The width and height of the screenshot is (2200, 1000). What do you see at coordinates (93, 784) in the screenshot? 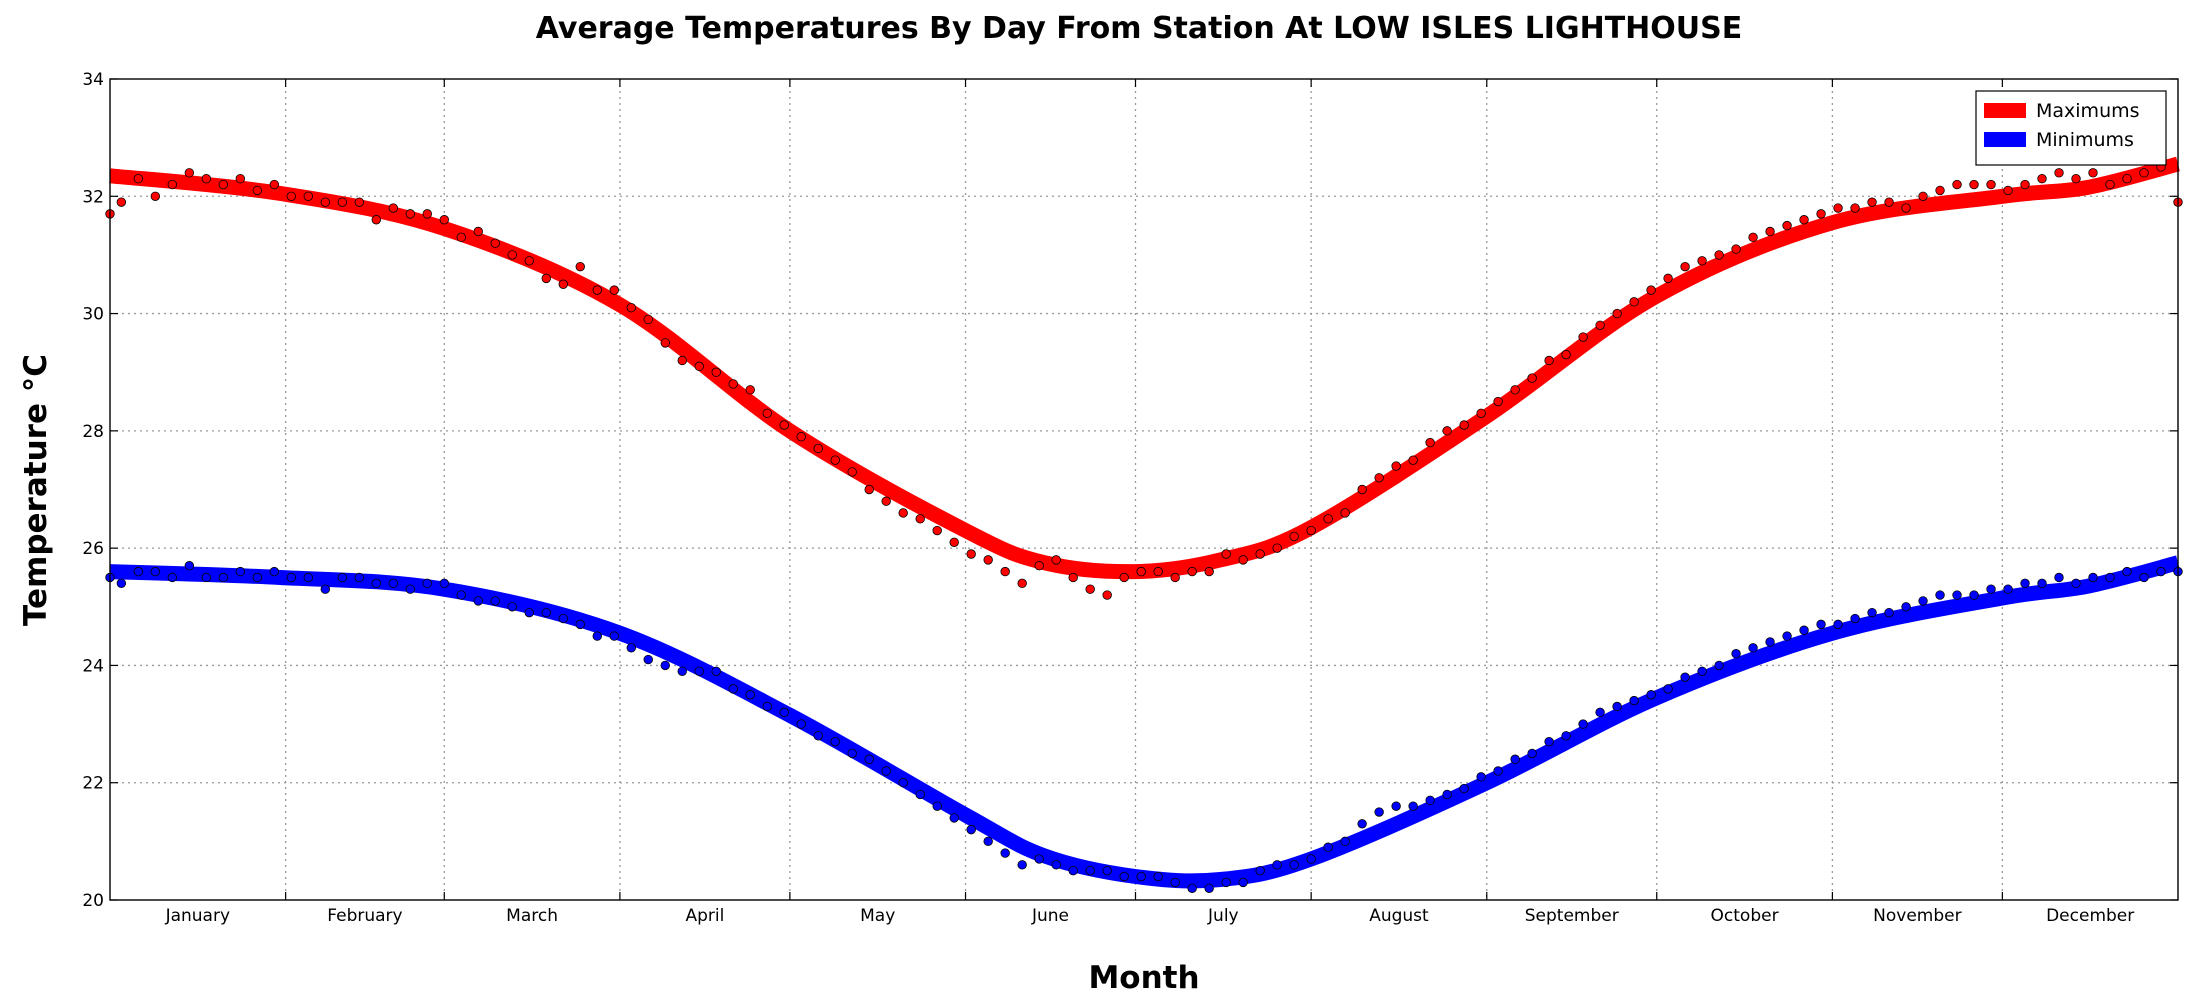
I see `y-tick-label: 22` at bounding box center [93, 784].